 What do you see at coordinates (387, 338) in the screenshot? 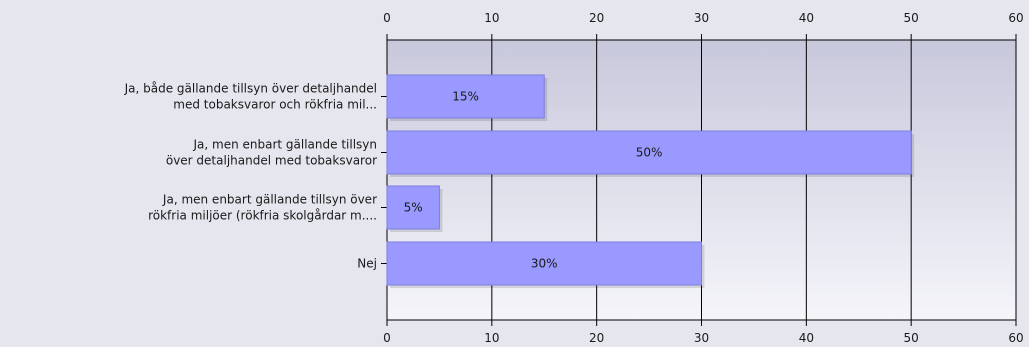
I see `x-tick-label-bottom: 0` at bounding box center [387, 338].